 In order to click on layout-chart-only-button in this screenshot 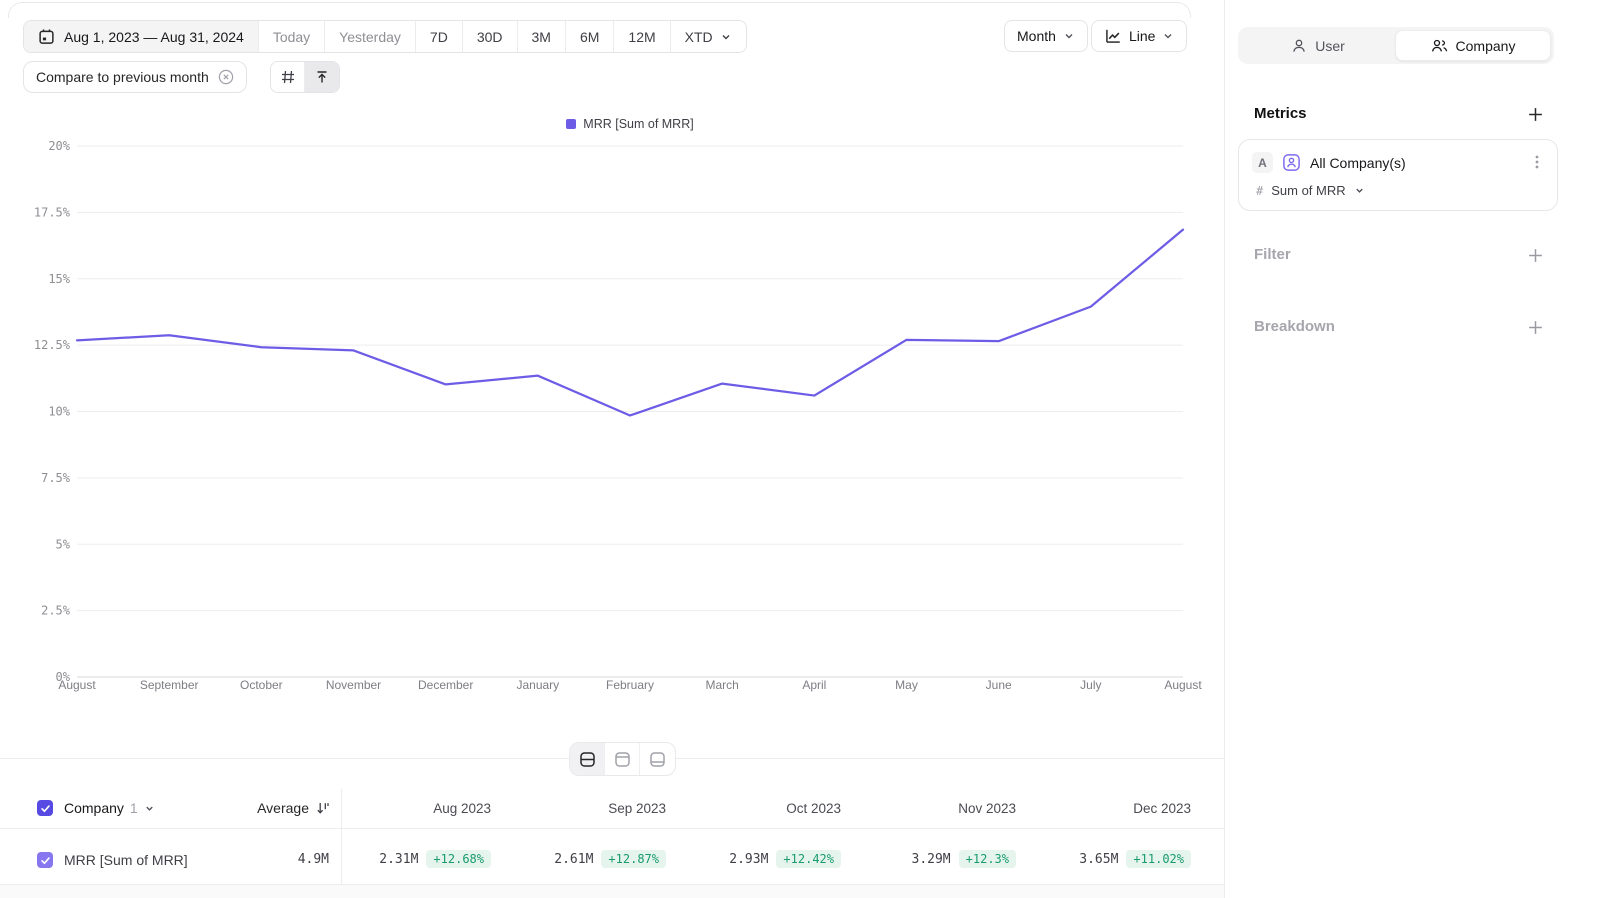, I will do `click(622, 759)`.